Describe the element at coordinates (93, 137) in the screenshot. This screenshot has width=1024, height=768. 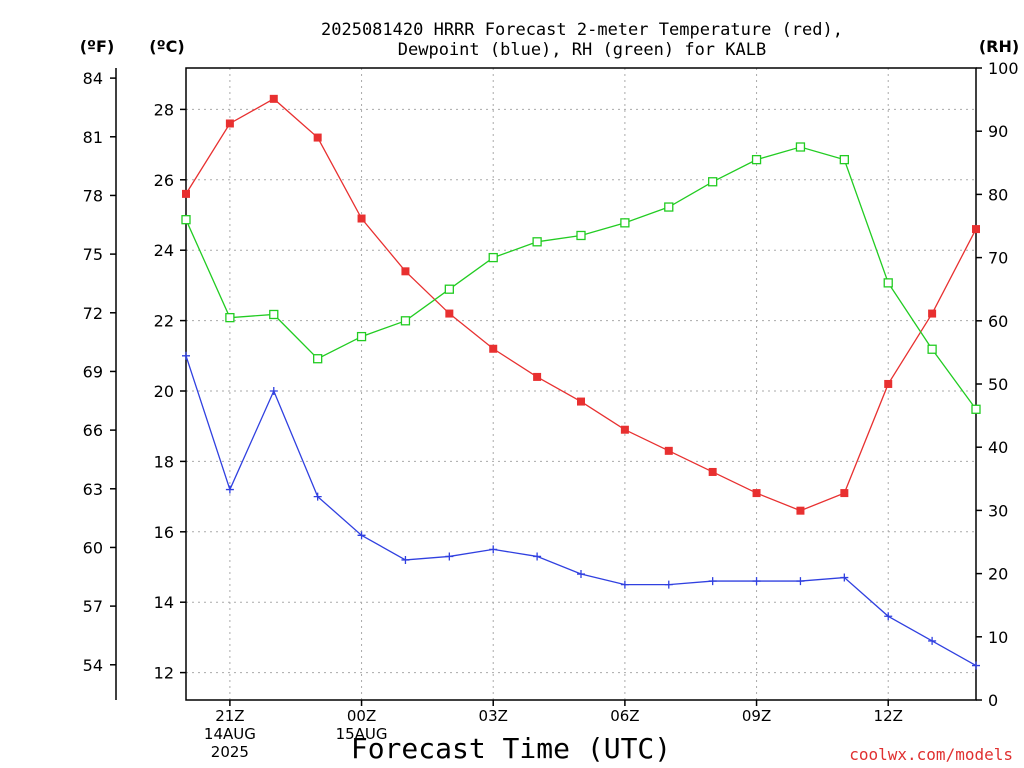
I see `fahrenheit-tick-label: 81` at that location.